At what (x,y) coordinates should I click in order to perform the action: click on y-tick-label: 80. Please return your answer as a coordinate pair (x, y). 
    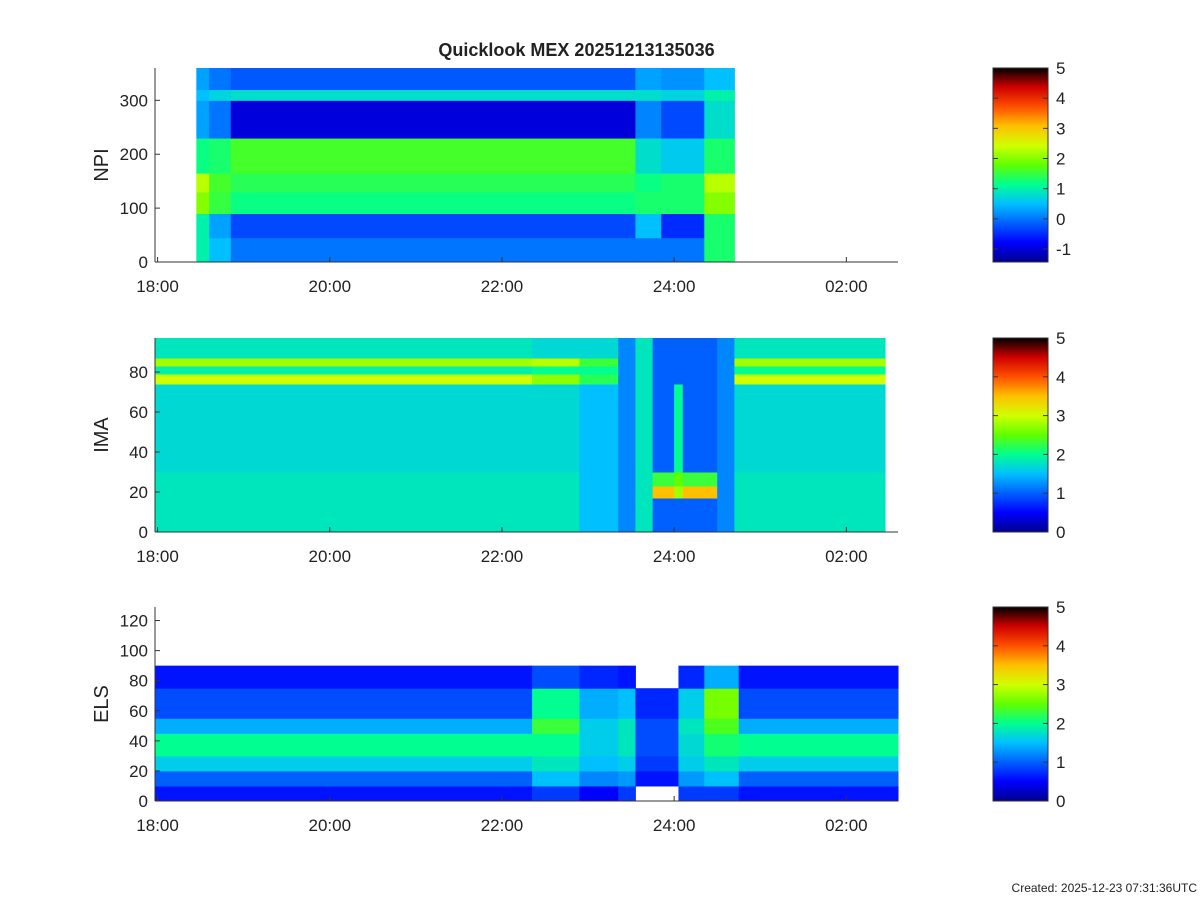
    Looking at the image, I should click on (138, 372).